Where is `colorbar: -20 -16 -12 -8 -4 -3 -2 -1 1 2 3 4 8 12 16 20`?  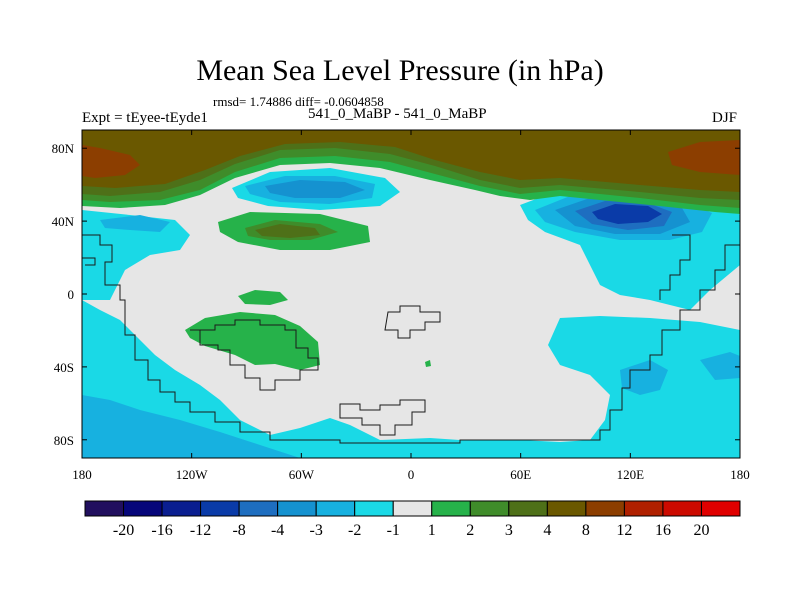 colorbar: -20 -16 -12 -8 -4 -3 -2 -1 1 2 3 4 8 12 16 20 is located at coordinates (412, 519).